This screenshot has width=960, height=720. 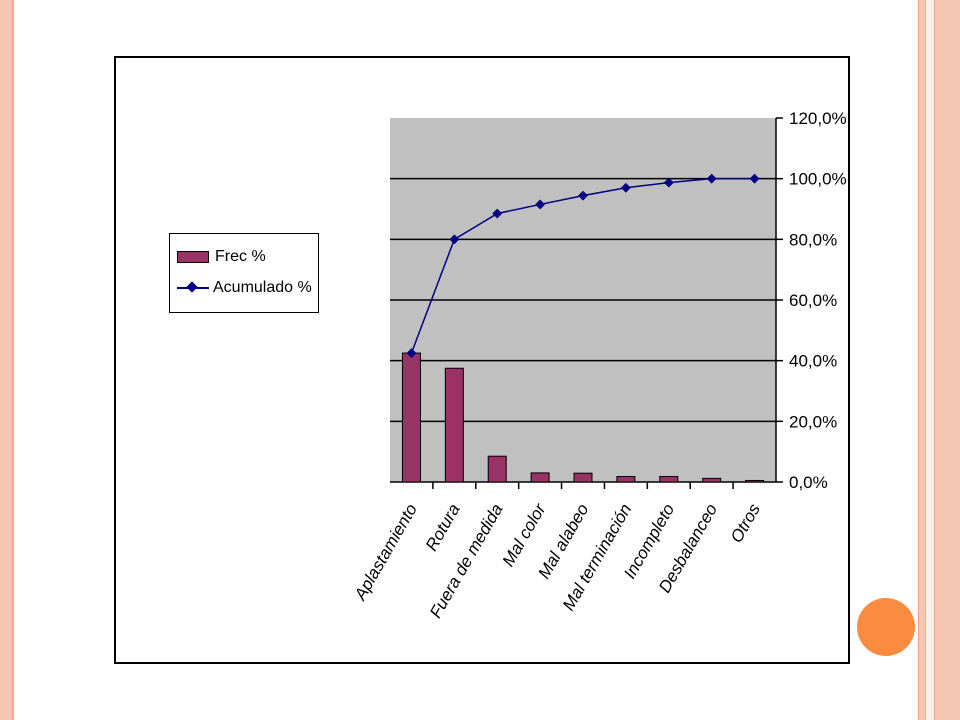 I want to click on legend-bar-swatch, so click(x=193, y=257).